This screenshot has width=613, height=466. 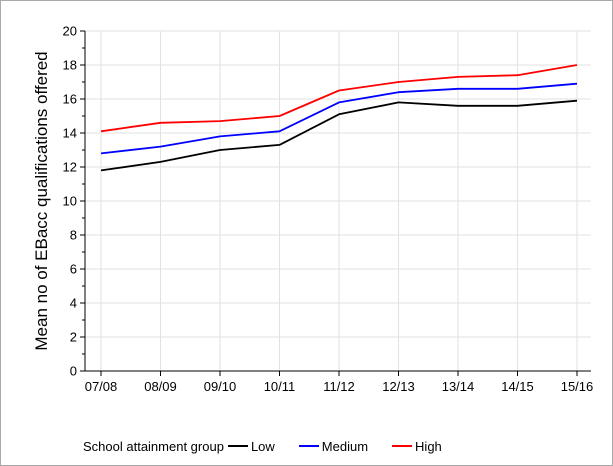 I want to click on legend-item-high: High, so click(x=417, y=446).